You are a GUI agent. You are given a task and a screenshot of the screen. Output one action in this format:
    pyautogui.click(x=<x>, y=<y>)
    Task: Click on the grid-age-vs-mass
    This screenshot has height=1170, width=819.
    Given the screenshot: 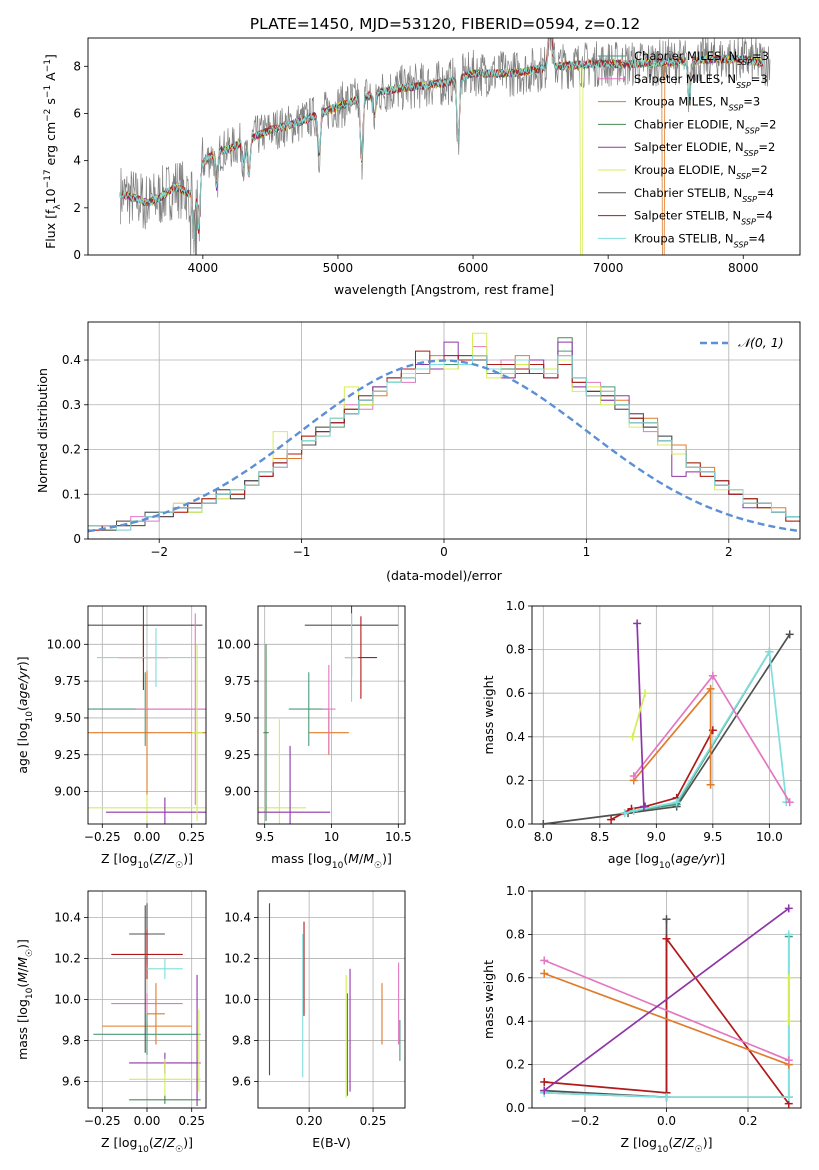 What is the action you would take?
    pyautogui.click(x=331, y=715)
    